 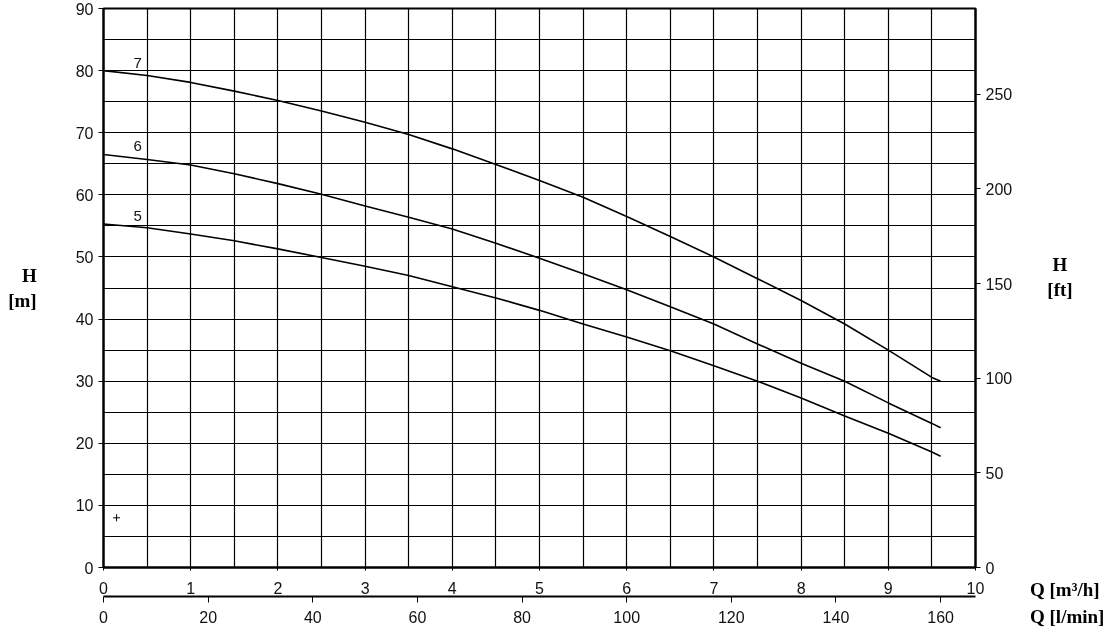 I want to click on y-tick-label: 20, so click(x=84, y=444).